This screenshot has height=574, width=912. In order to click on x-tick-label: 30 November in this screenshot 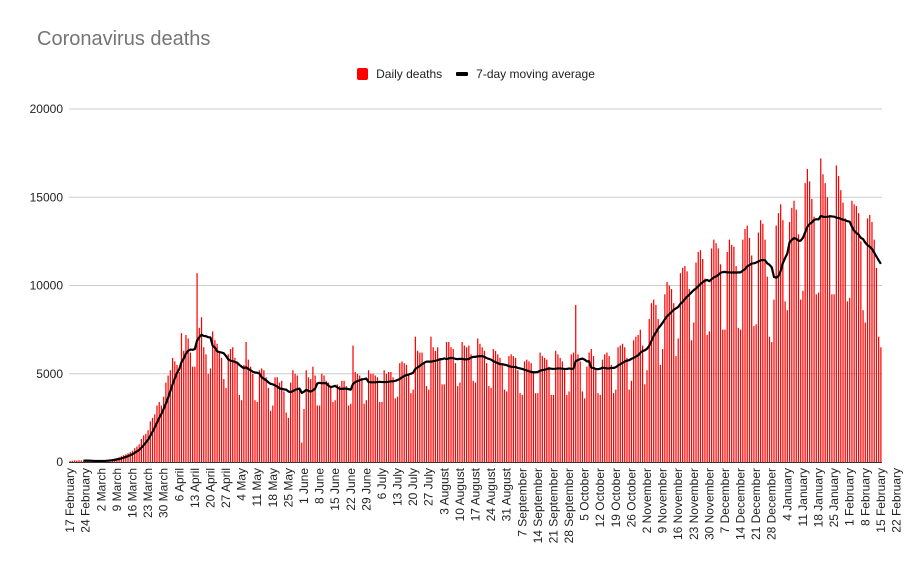, I will do `click(709, 504)`.